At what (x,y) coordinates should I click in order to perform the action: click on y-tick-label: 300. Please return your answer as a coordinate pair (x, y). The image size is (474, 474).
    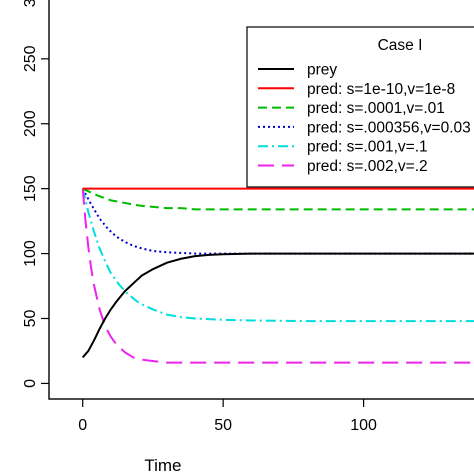
    Looking at the image, I should click on (30, 3).